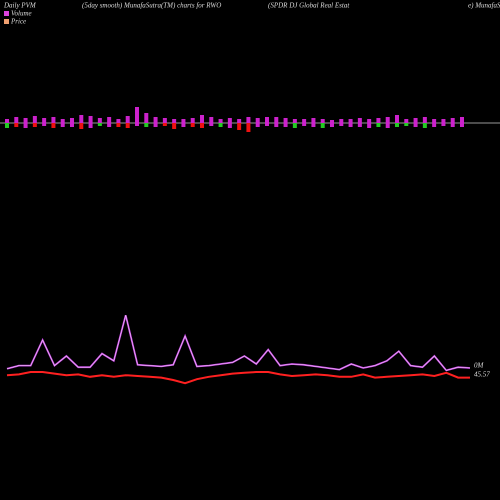 Image resolution: width=500 pixels, height=500 pixels. Describe the element at coordinates (20, 6) in the screenshot. I see `chart-title: Daily PVM` at that location.